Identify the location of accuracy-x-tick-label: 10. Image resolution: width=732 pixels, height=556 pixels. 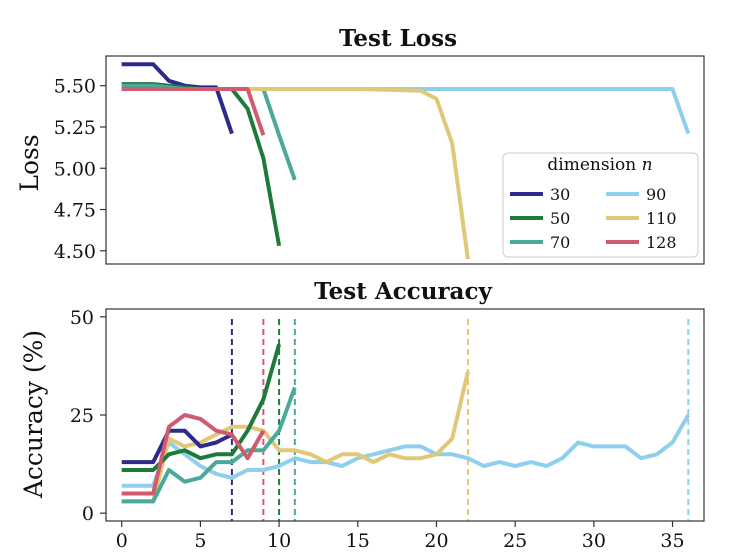
(279, 541).